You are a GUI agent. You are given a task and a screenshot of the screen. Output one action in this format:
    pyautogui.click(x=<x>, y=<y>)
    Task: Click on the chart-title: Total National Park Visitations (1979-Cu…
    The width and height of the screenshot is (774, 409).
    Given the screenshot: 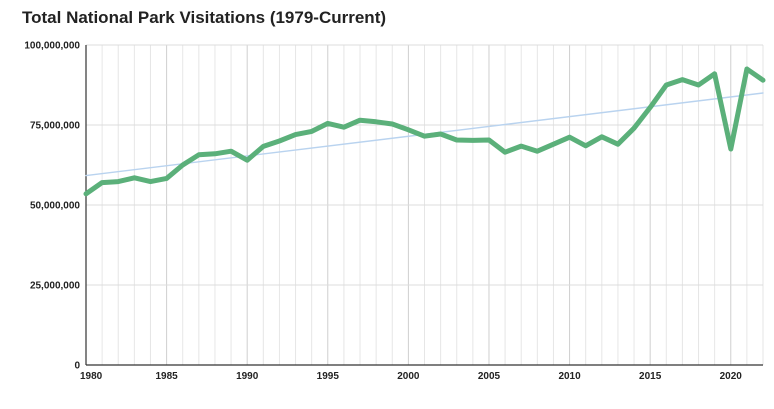 What is the action you would take?
    pyautogui.click(x=204, y=17)
    